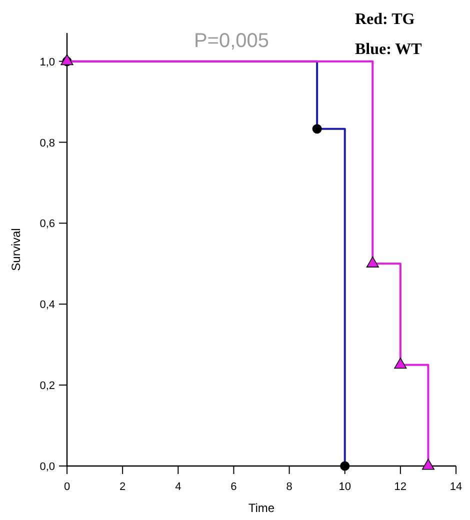 This screenshot has height=520, width=470. Describe the element at coordinates (47, 62) in the screenshot. I see `y-tick-label: 1,0` at that location.